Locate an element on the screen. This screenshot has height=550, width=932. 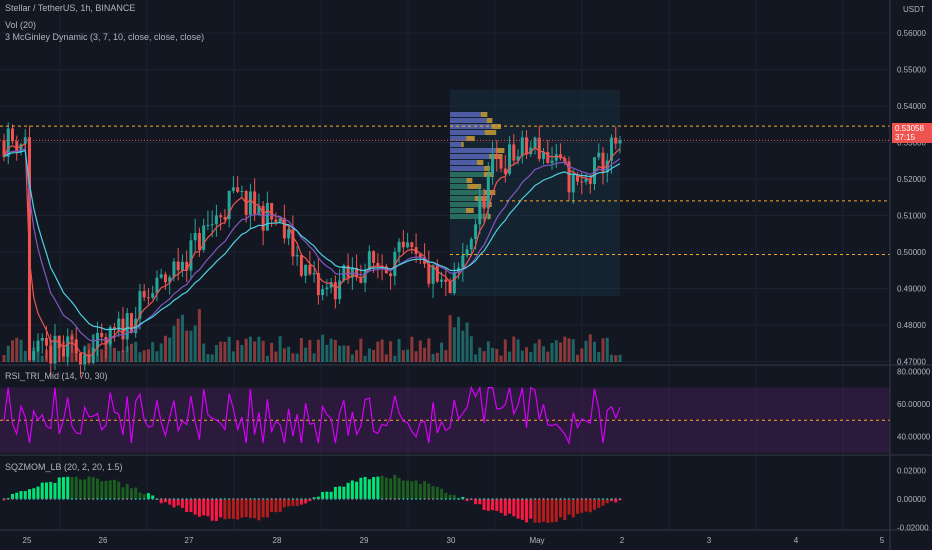
symbol-legend: Stellar / TetherUS, 1h, BINANCE is located at coordinates (70, 8).